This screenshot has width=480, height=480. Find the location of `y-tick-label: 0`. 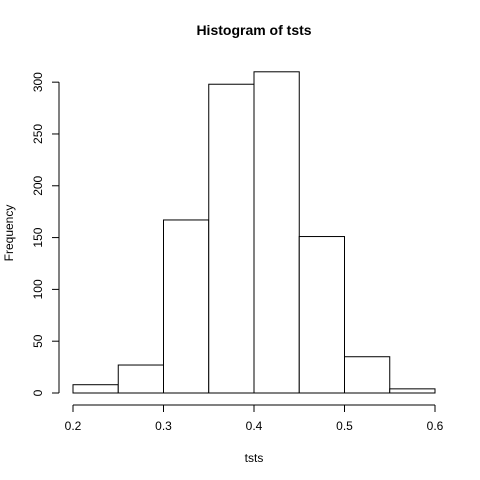

y-tick-label: 0 is located at coordinates (38, 392).